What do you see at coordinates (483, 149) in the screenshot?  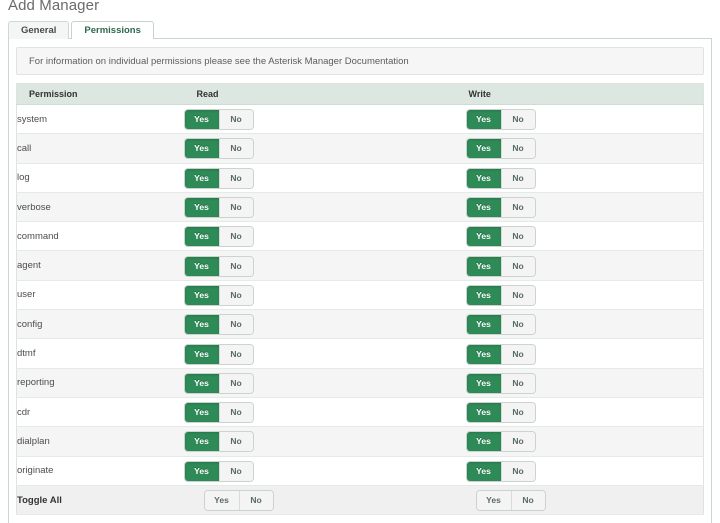 I see `write-yes-button-call: Yes` at bounding box center [483, 149].